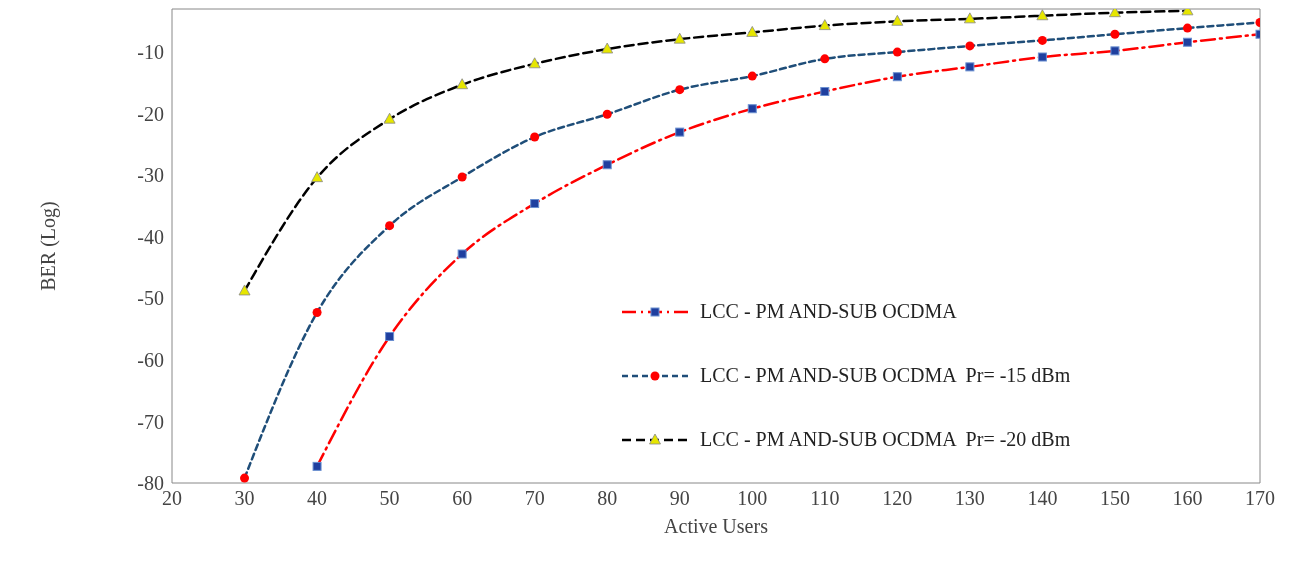  I want to click on x-tick-label: 130, so click(969, 498).